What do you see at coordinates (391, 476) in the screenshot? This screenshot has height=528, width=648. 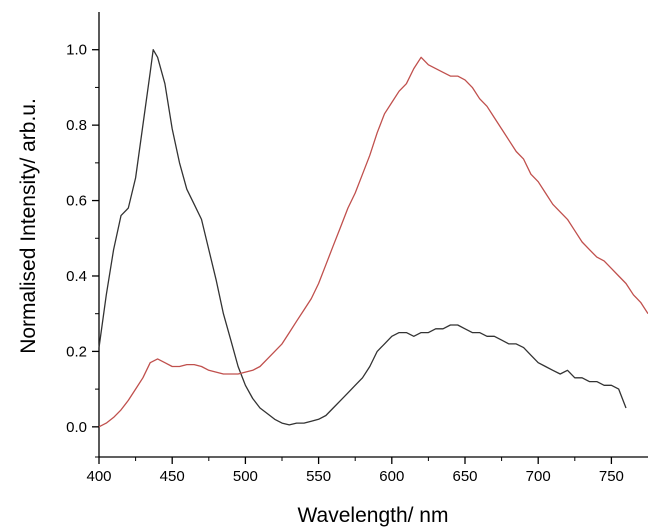 I see `x-tick-label: 600` at bounding box center [391, 476].